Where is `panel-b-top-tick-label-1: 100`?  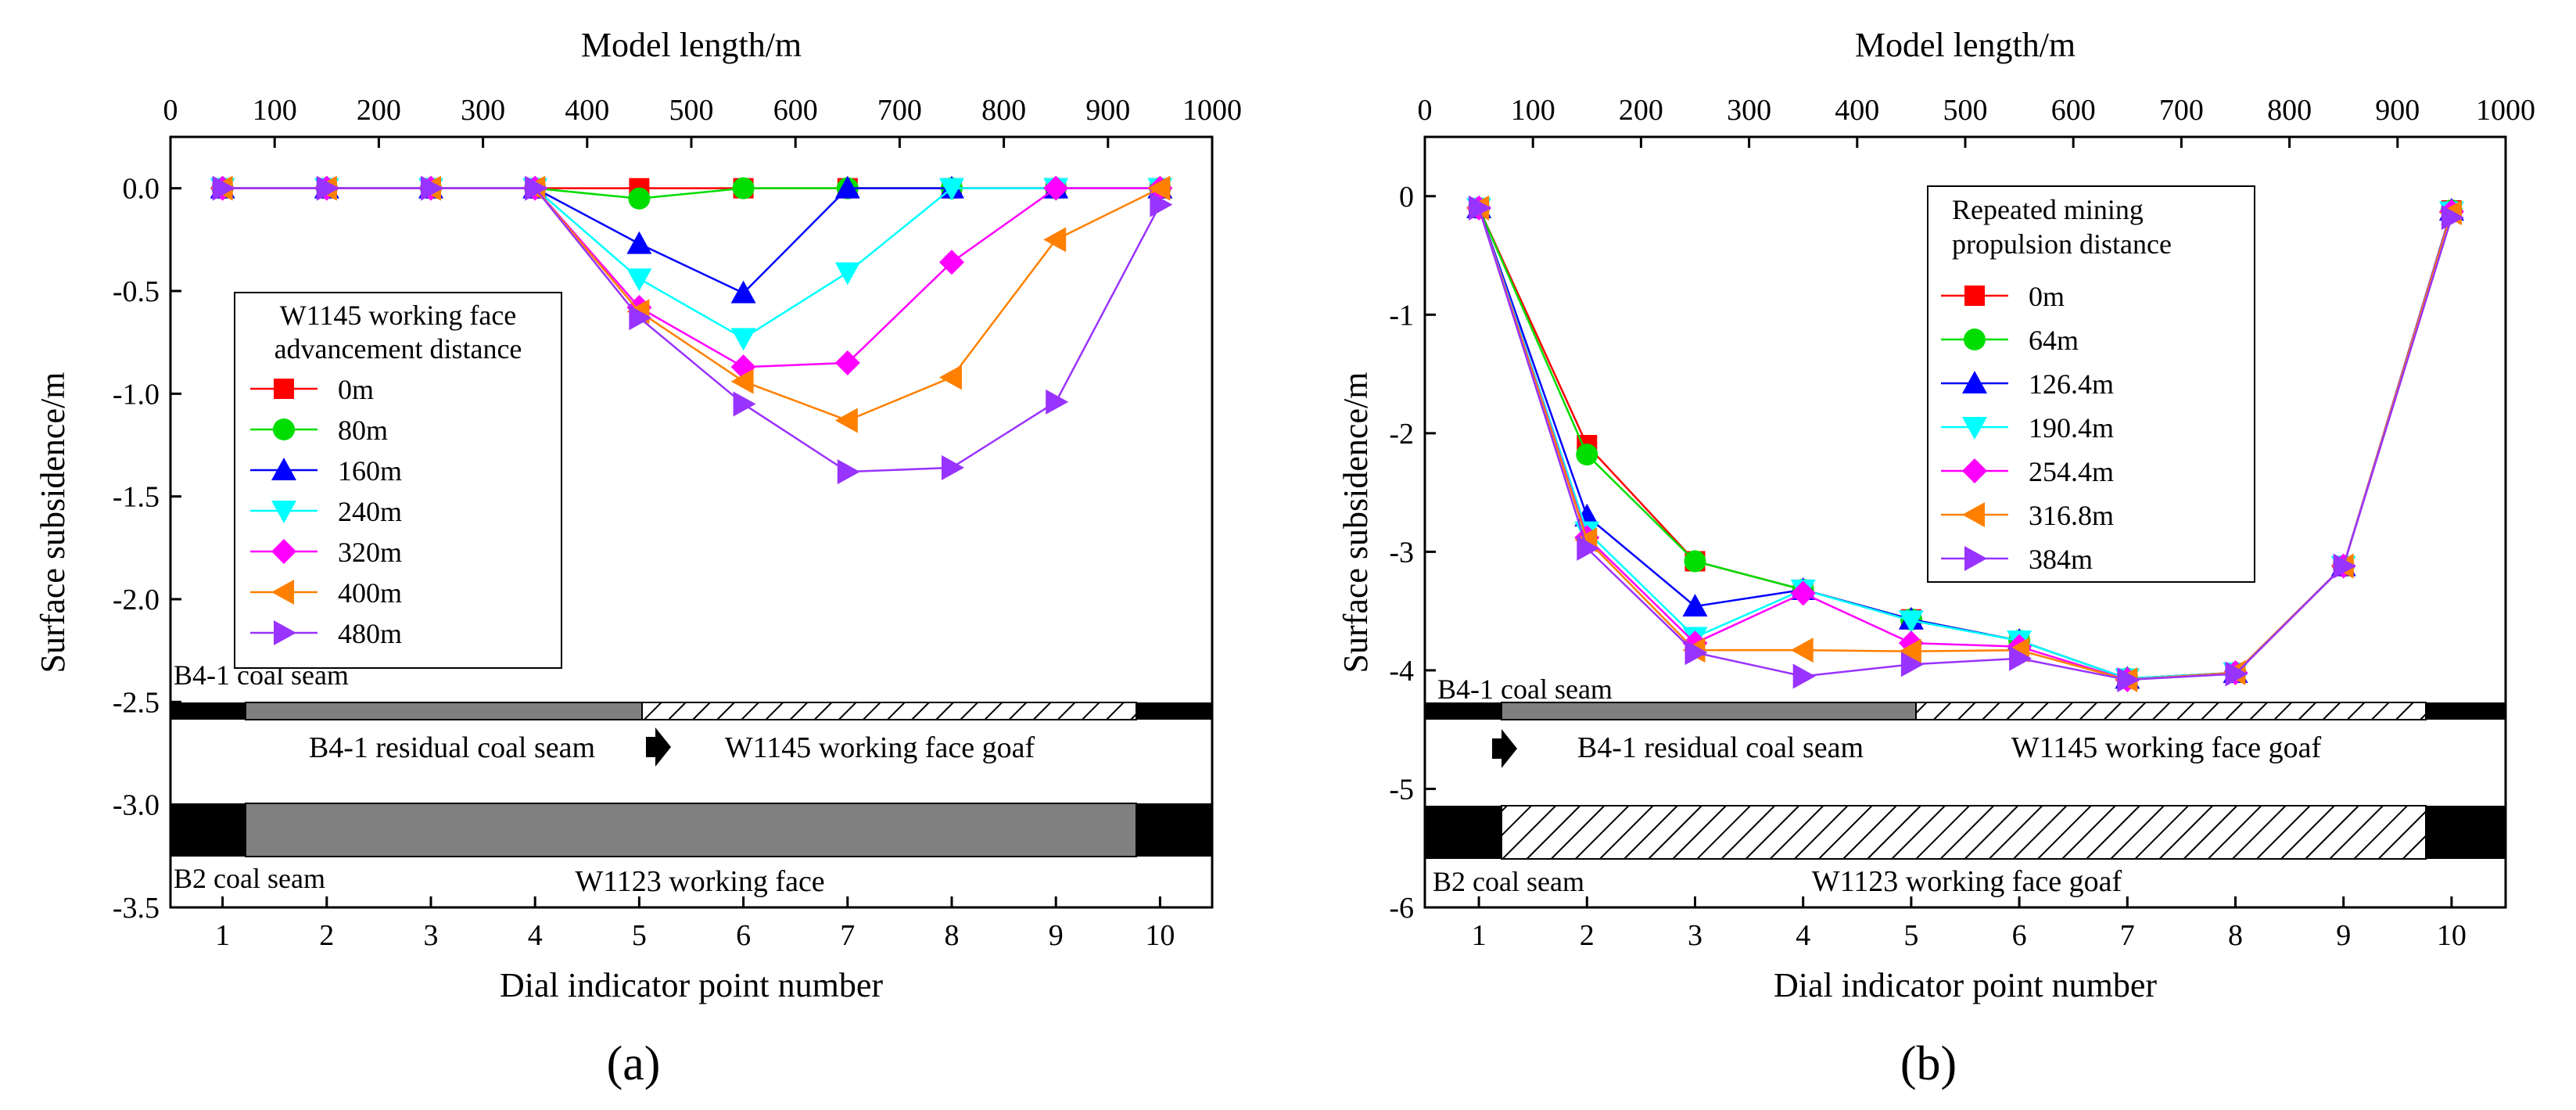 panel-b-top-tick-label-1: 100 is located at coordinates (1533, 110).